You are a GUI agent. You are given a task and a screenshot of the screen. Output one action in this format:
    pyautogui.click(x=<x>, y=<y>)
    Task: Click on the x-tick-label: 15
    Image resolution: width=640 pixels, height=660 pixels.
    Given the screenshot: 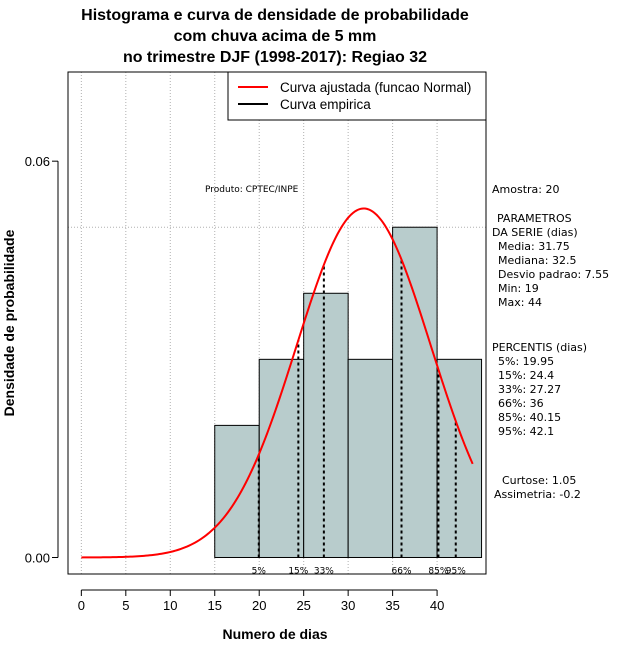 What is the action you would take?
    pyautogui.click(x=215, y=605)
    